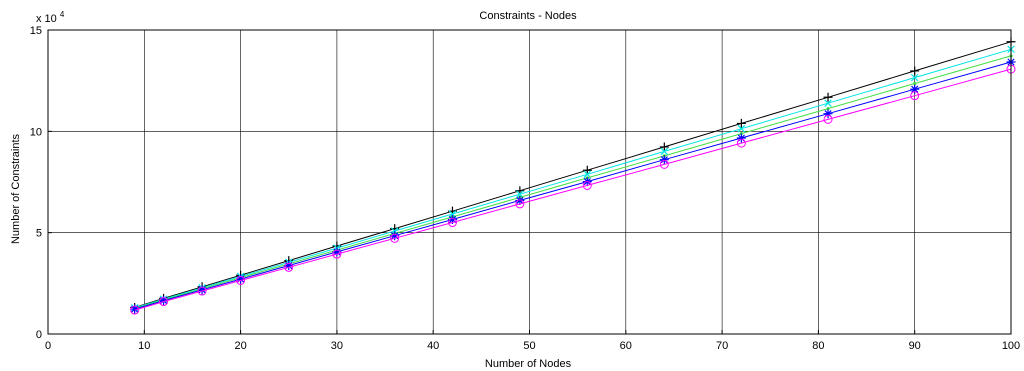 The width and height of the screenshot is (1024, 371). Describe the element at coordinates (529, 346) in the screenshot. I see `x-tick-label: 50` at that location.